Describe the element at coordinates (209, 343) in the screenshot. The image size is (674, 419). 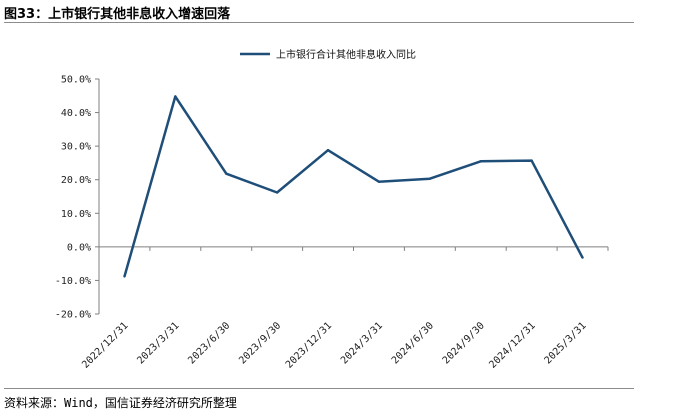
I see `x-tick-label: 2023/6/30` at that location.